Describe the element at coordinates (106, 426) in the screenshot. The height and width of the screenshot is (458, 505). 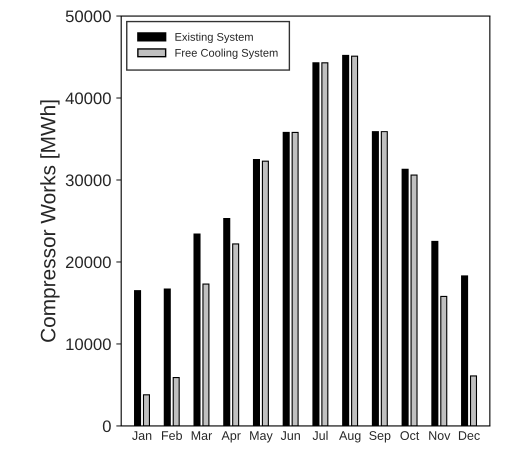
I see `y-tick-label: 0` at that location.